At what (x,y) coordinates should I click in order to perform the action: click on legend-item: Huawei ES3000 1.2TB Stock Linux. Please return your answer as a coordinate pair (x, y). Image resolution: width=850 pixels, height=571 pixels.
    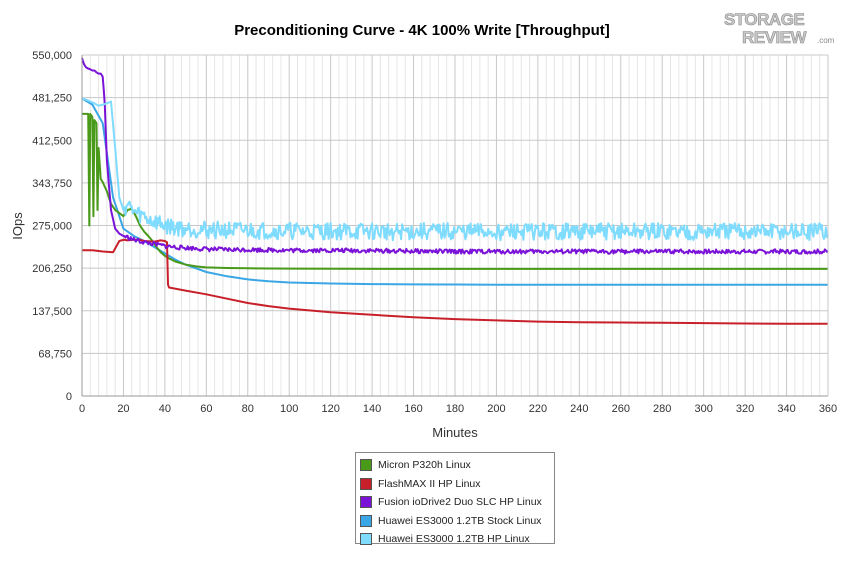
    Looking at the image, I should click on (455, 521).